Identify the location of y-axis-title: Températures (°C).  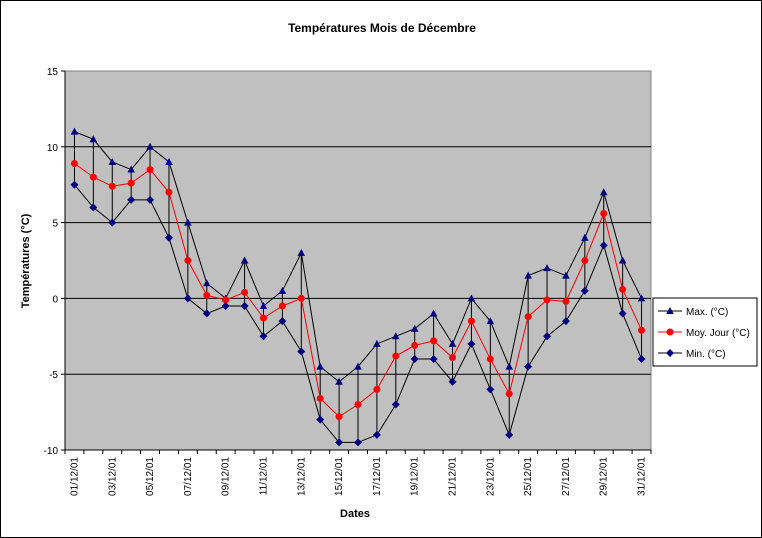
(26, 260).